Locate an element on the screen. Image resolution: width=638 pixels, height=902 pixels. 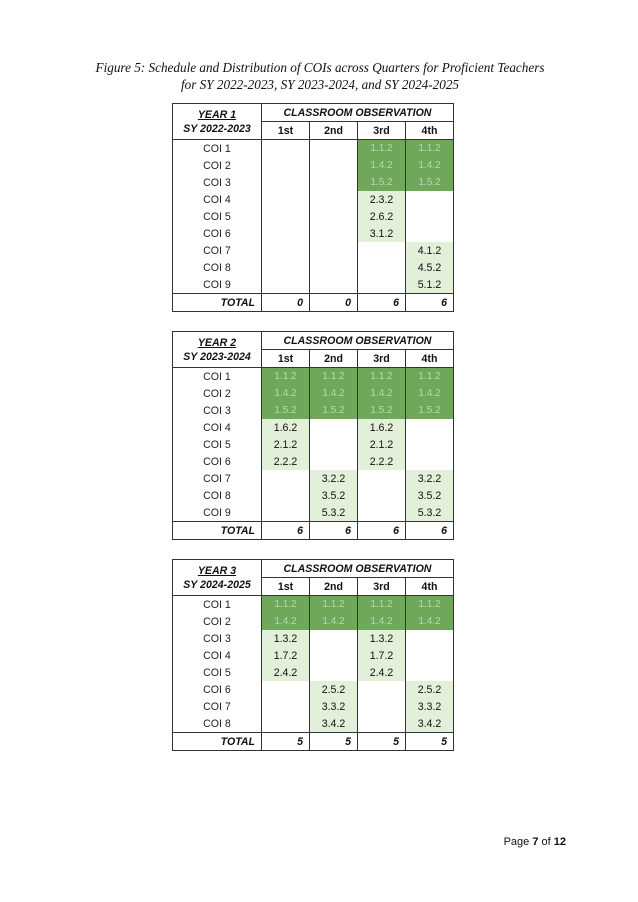
table-row: COI 8 4.5.2 is located at coordinates (313, 267).